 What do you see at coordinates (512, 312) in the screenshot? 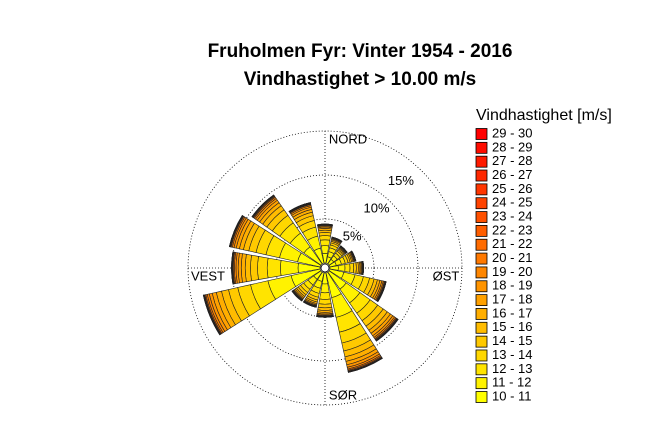
I see `legend-label: 16 - 17` at bounding box center [512, 312].